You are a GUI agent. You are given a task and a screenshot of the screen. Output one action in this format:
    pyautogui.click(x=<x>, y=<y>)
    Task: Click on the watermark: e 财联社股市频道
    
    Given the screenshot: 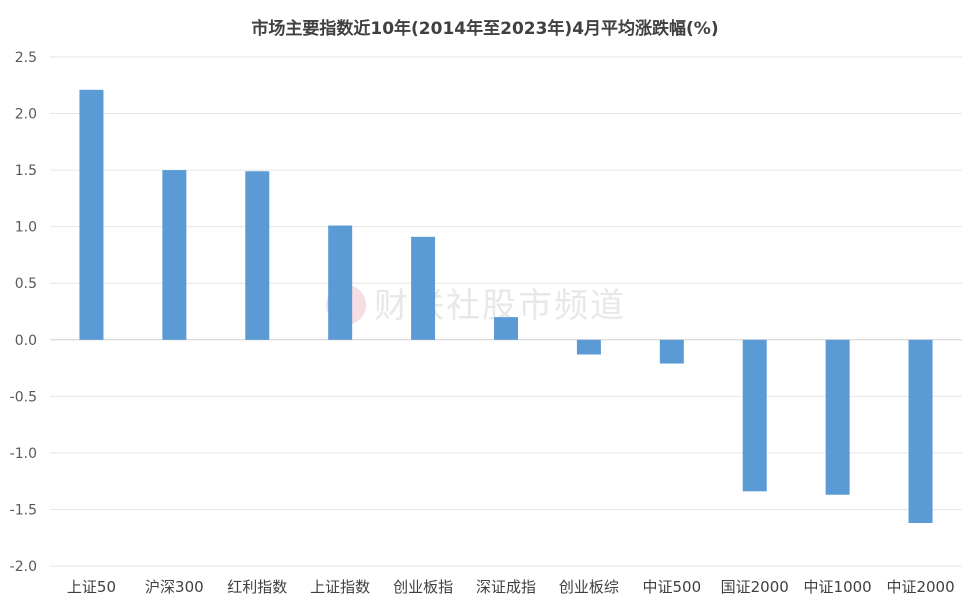 What is the action you would take?
    pyautogui.click(x=475, y=305)
    